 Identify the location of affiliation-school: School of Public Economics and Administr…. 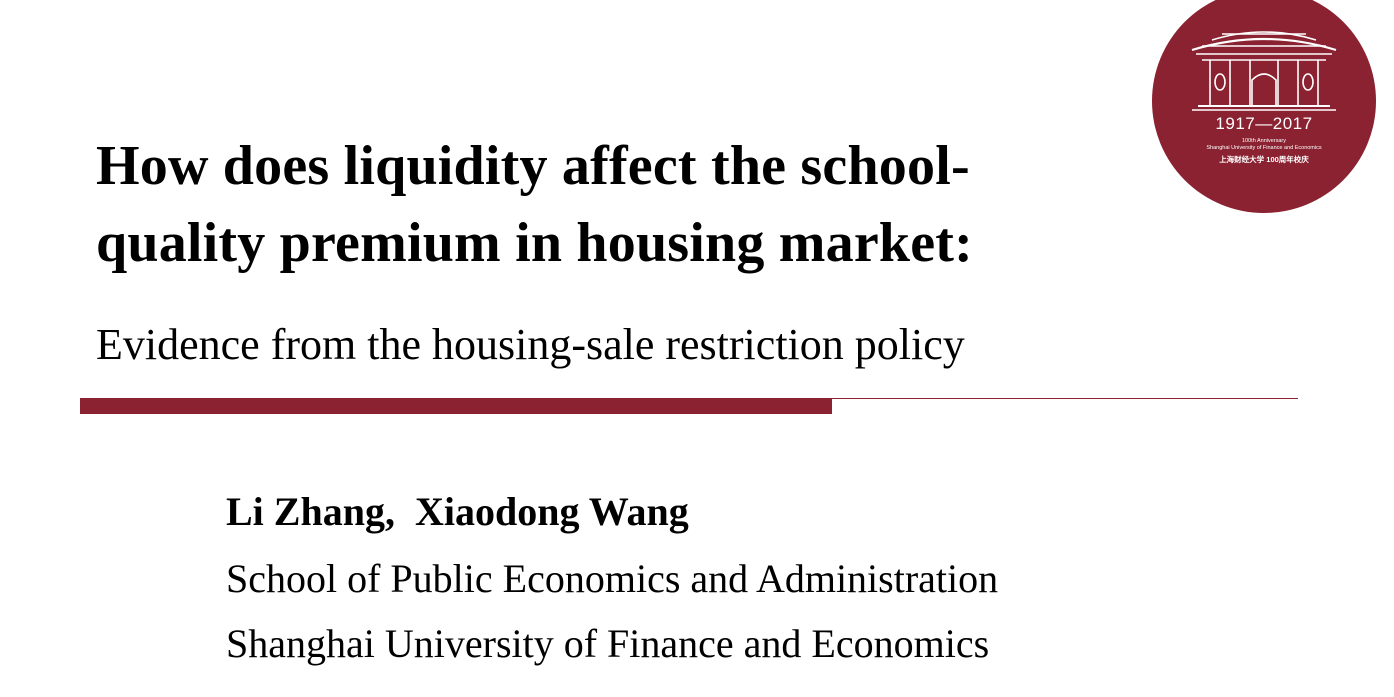
(612, 578).